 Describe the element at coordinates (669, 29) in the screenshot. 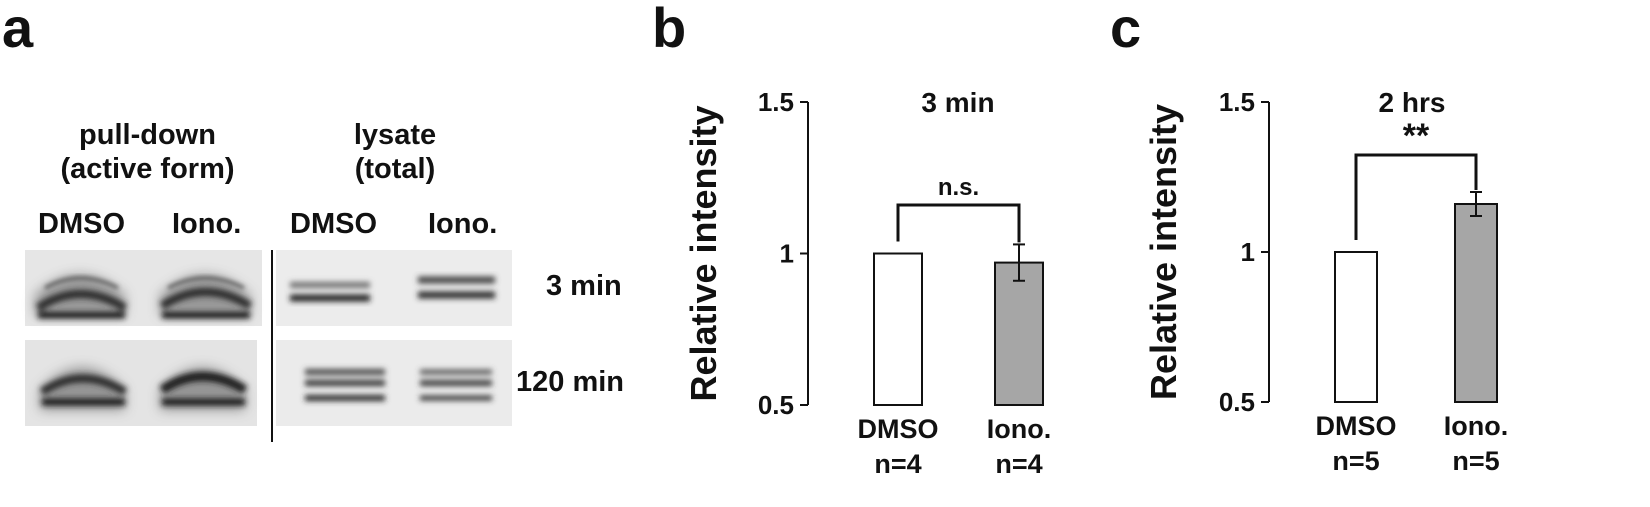

I see `panel-letter-b: b` at that location.